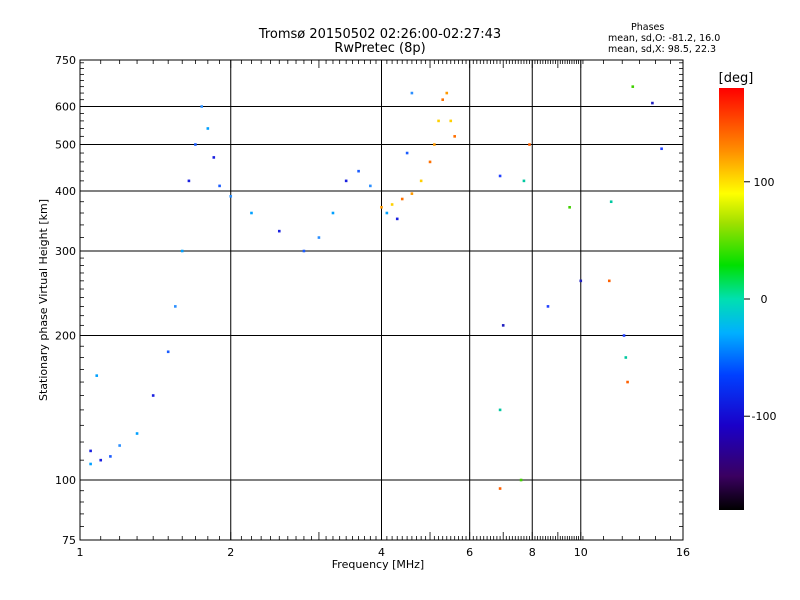 The width and height of the screenshot is (800, 600). I want to click on stats-o-line: mean, sd,O: -81.2, 16.0, so click(664, 38).